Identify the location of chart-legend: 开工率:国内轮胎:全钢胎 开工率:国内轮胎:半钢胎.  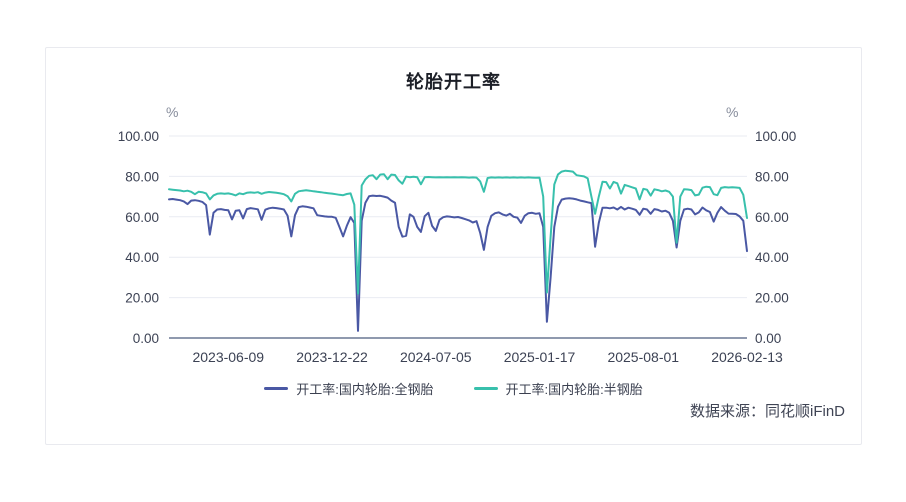
(453, 388).